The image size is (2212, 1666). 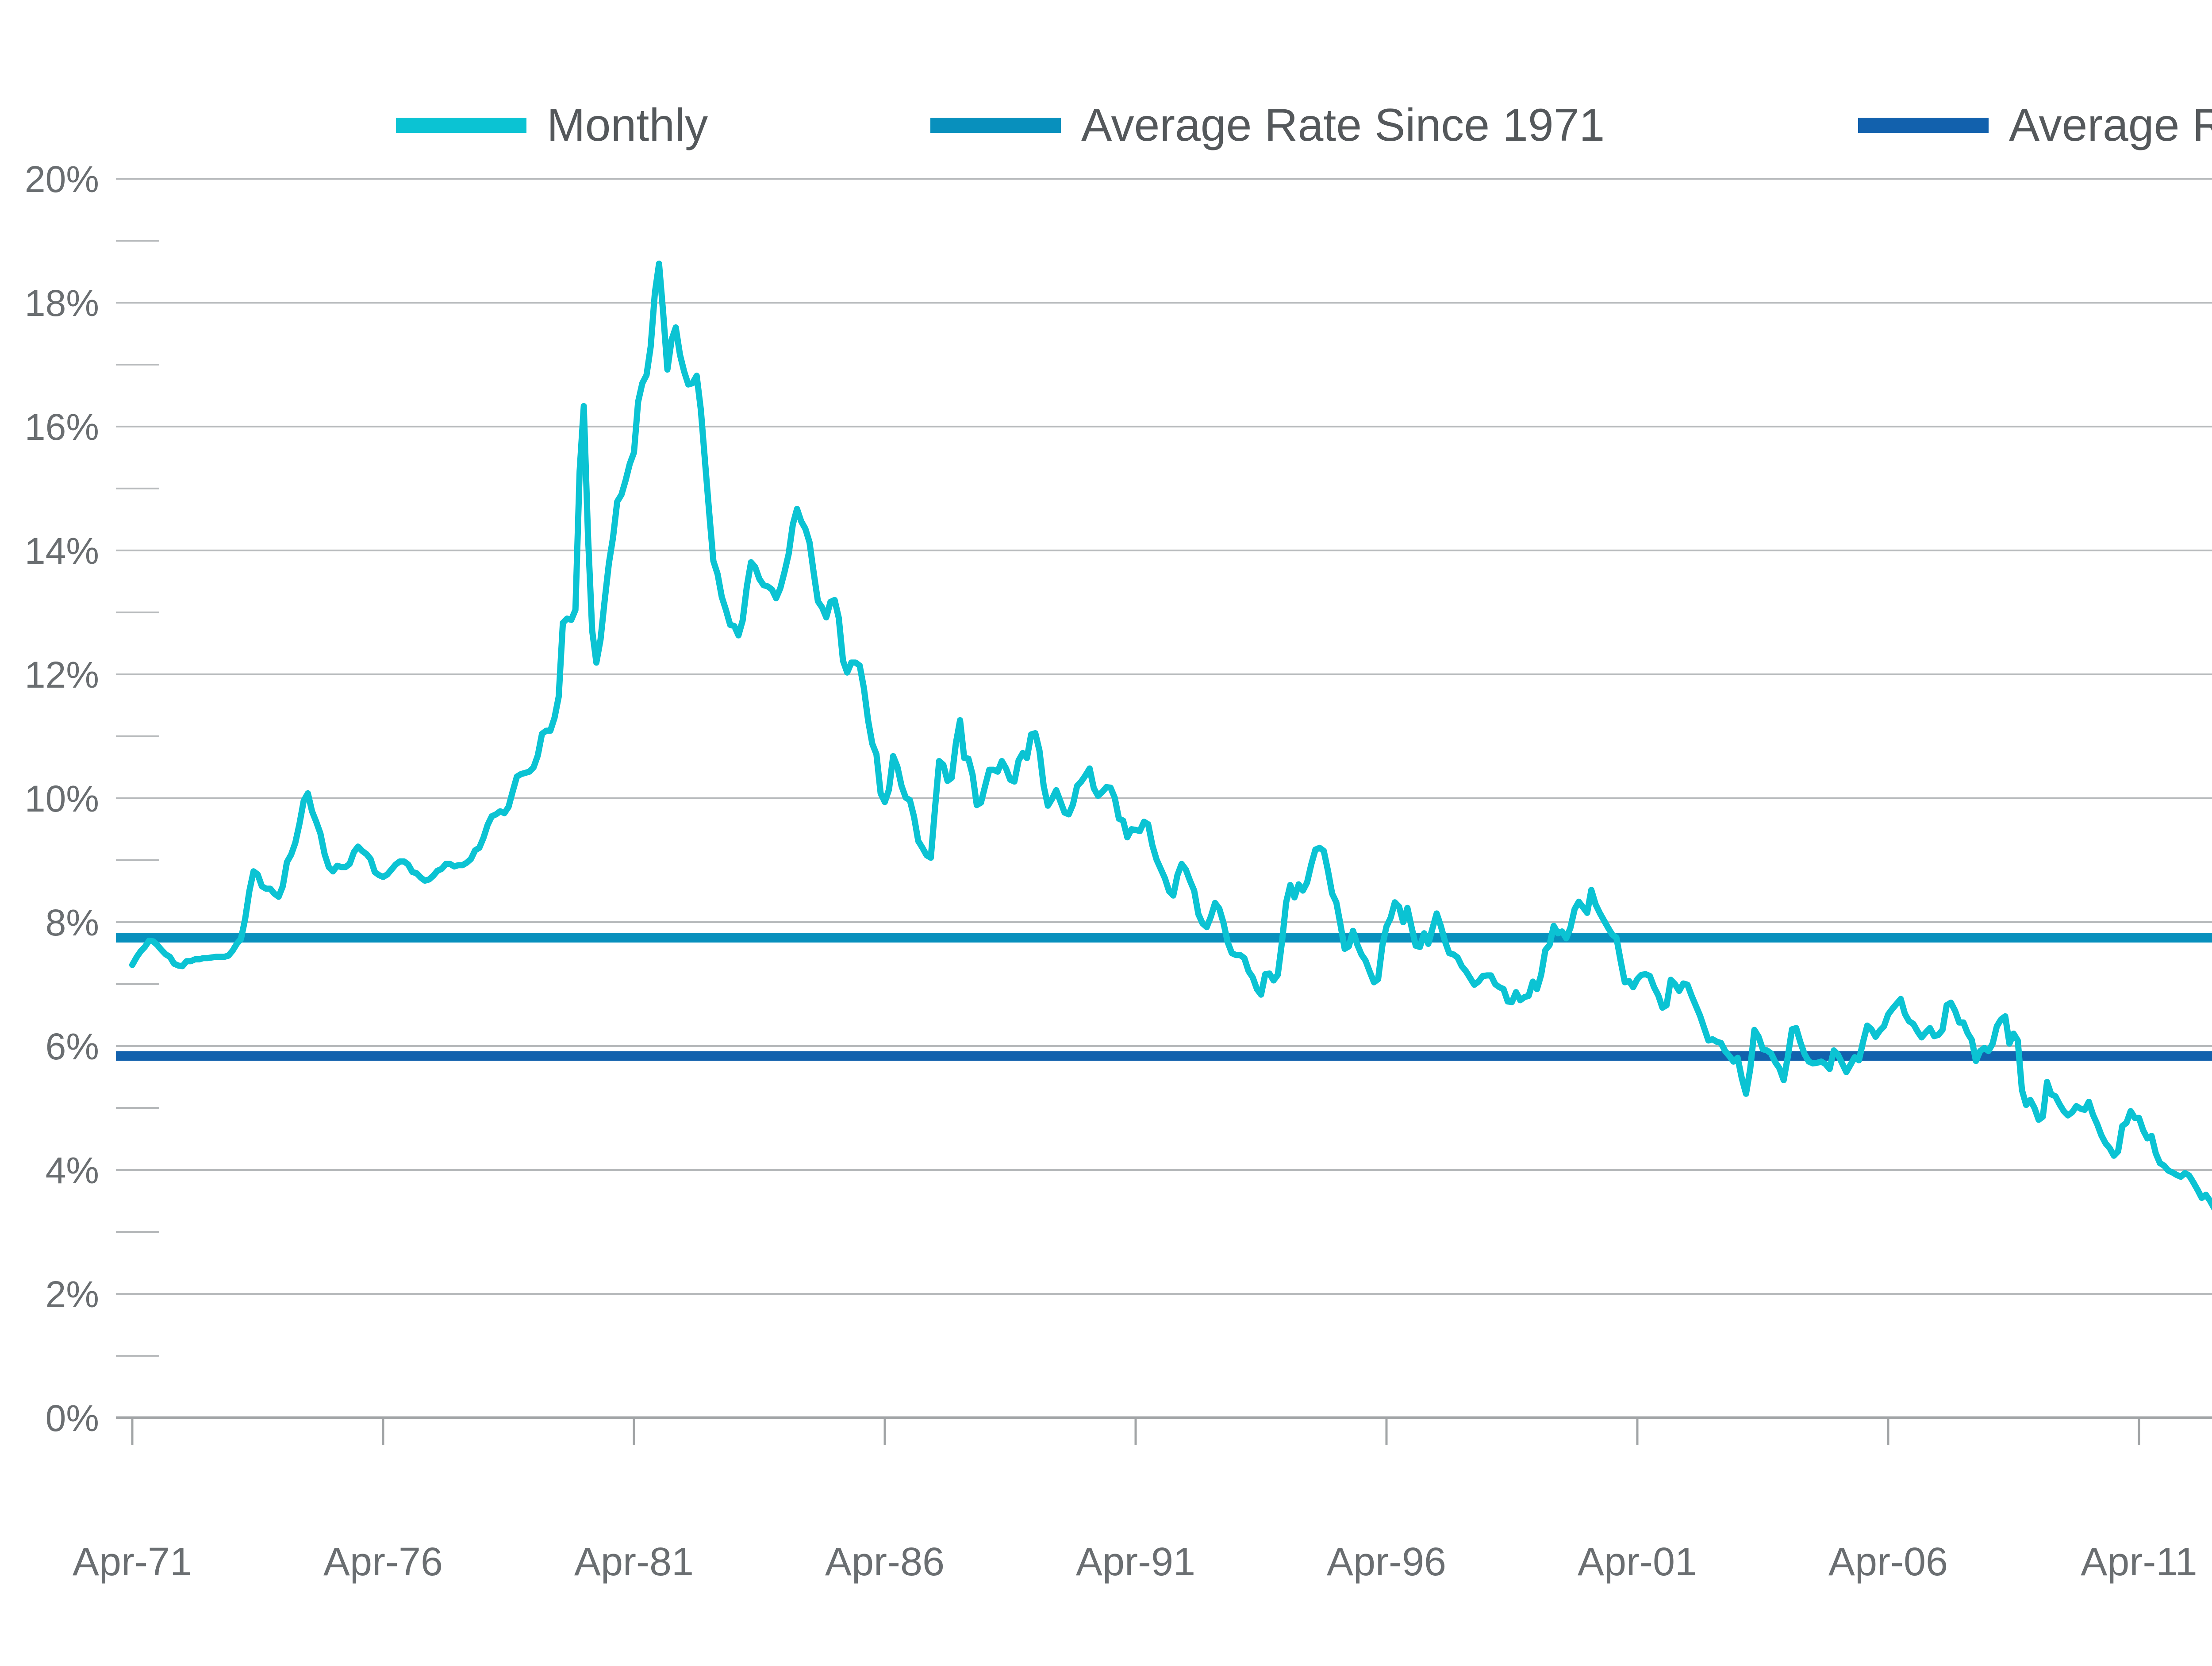 I want to click on legend-swatch-monthly, so click(x=461, y=125).